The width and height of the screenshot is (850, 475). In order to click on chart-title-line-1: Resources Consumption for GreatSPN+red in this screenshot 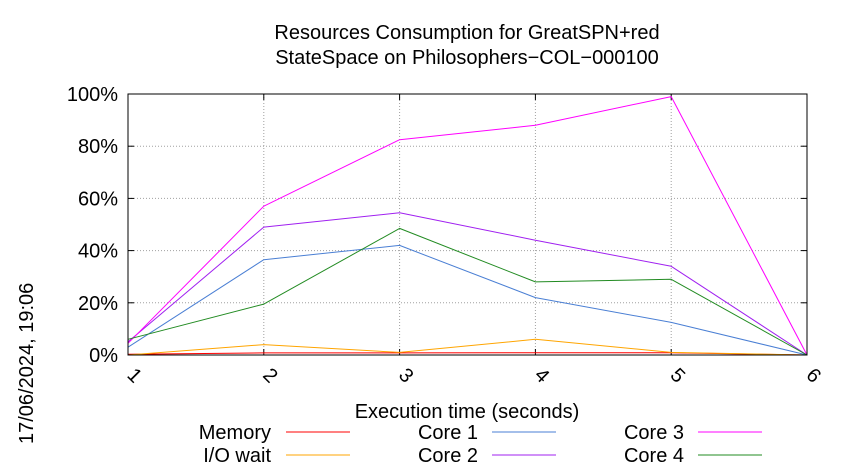, I will do `click(466, 33)`.